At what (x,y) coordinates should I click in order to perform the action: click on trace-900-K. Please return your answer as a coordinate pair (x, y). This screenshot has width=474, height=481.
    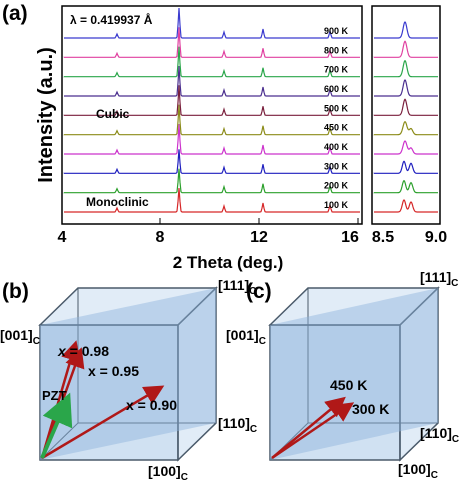
    Looking at the image, I should click on (212, 23).